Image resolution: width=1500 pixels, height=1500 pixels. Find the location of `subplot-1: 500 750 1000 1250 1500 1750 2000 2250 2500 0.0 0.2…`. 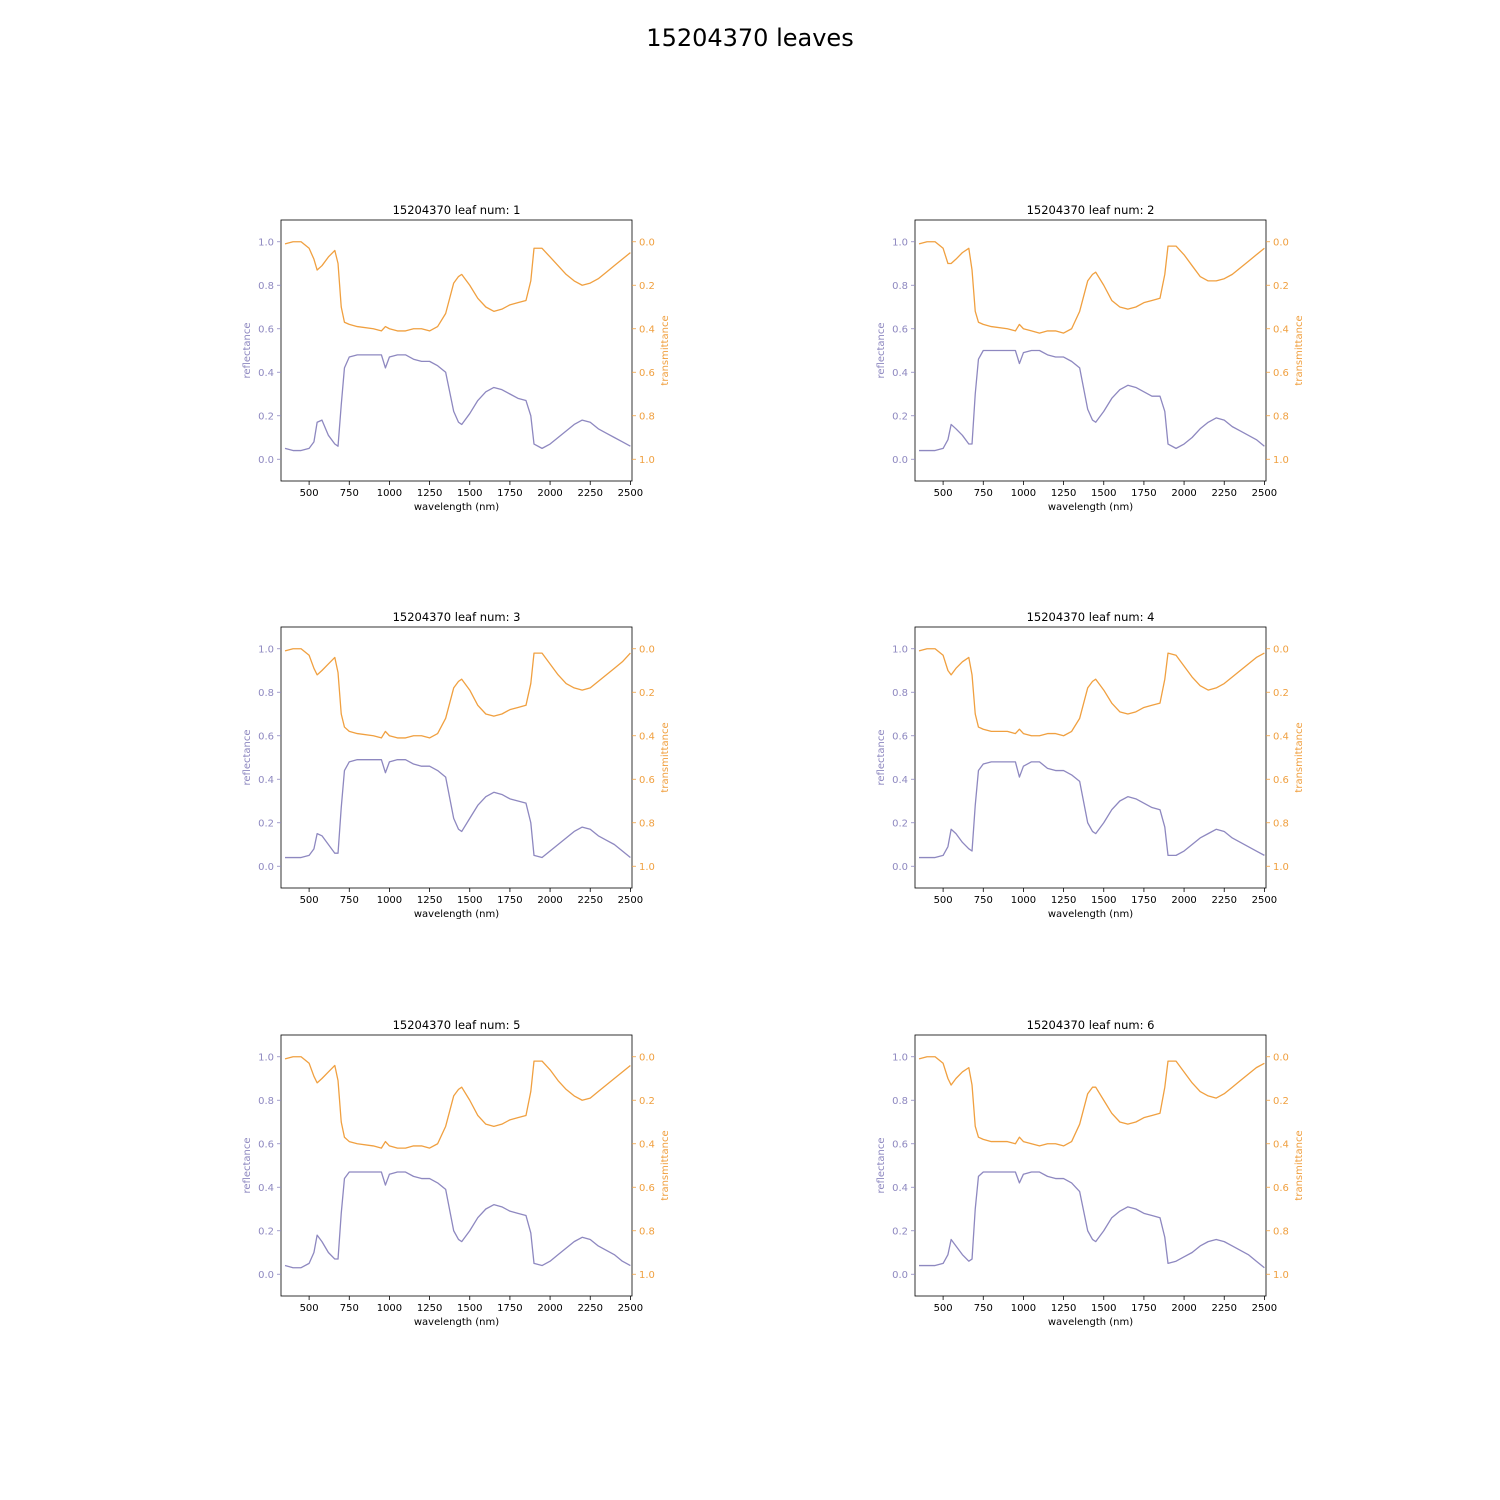

subplot-1: 500 750 1000 1250 1500 1750 2000 2250 2500 0.0 0.2… is located at coordinates (456, 358).